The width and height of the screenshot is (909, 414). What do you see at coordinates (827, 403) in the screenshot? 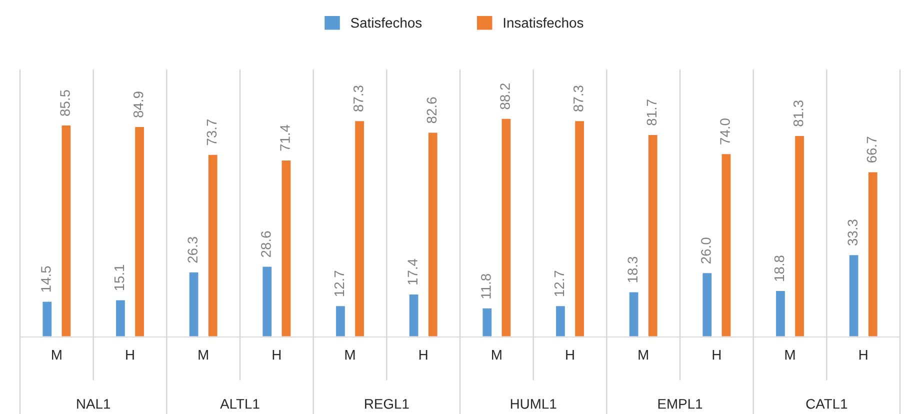
I see `text: CATL1` at bounding box center [827, 403].